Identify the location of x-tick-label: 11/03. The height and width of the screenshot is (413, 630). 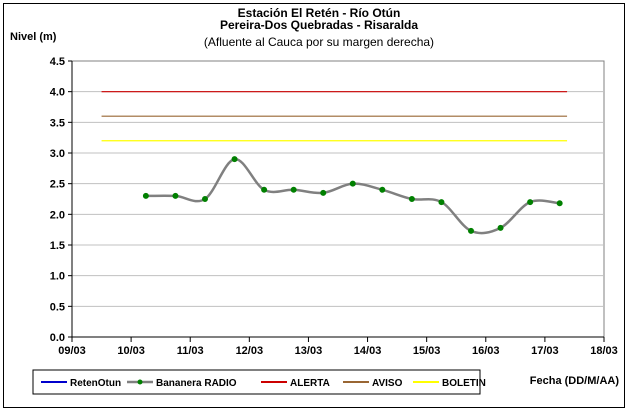
(190, 351).